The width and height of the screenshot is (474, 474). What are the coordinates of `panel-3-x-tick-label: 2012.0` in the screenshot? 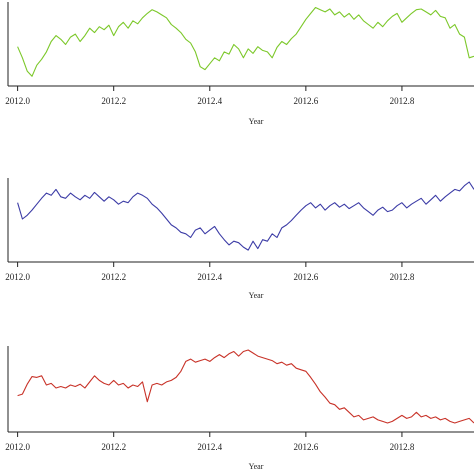 It's located at (17, 447).